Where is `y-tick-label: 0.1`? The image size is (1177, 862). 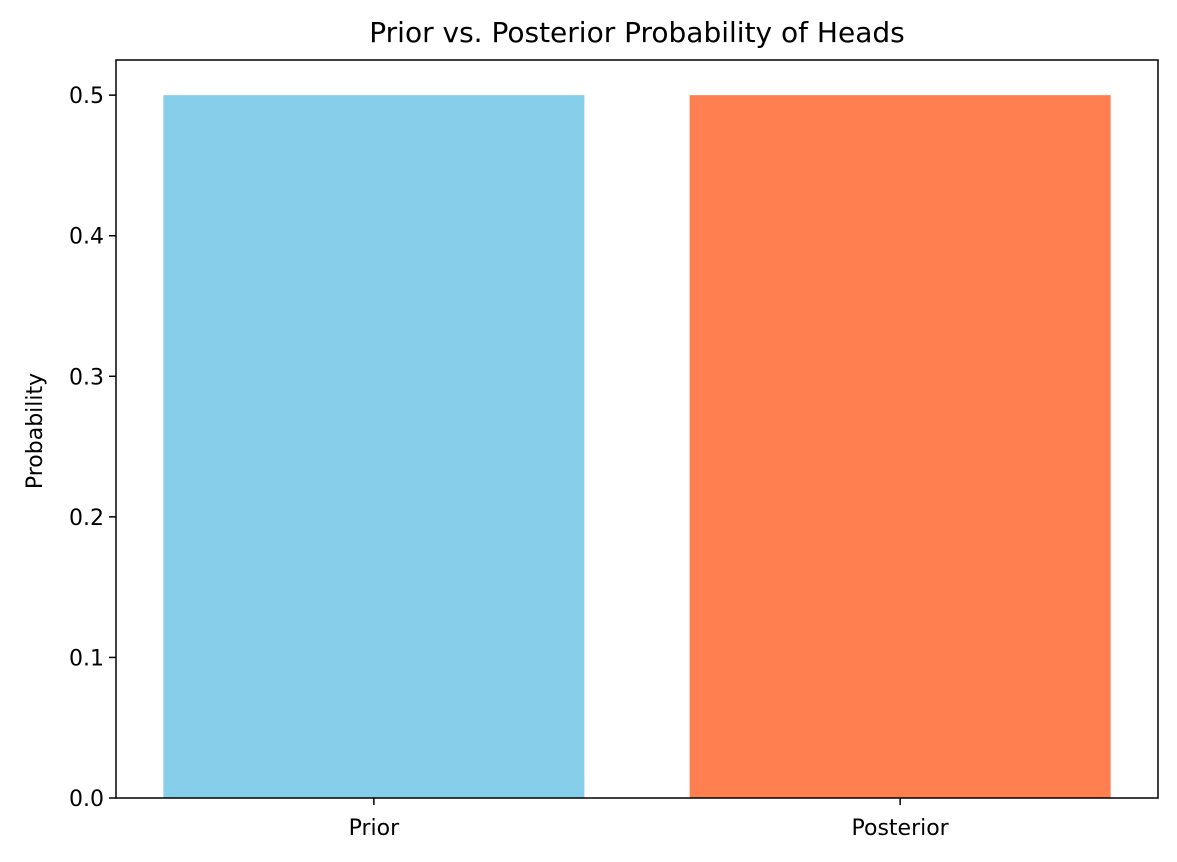 y-tick-label: 0.1 is located at coordinates (86, 658).